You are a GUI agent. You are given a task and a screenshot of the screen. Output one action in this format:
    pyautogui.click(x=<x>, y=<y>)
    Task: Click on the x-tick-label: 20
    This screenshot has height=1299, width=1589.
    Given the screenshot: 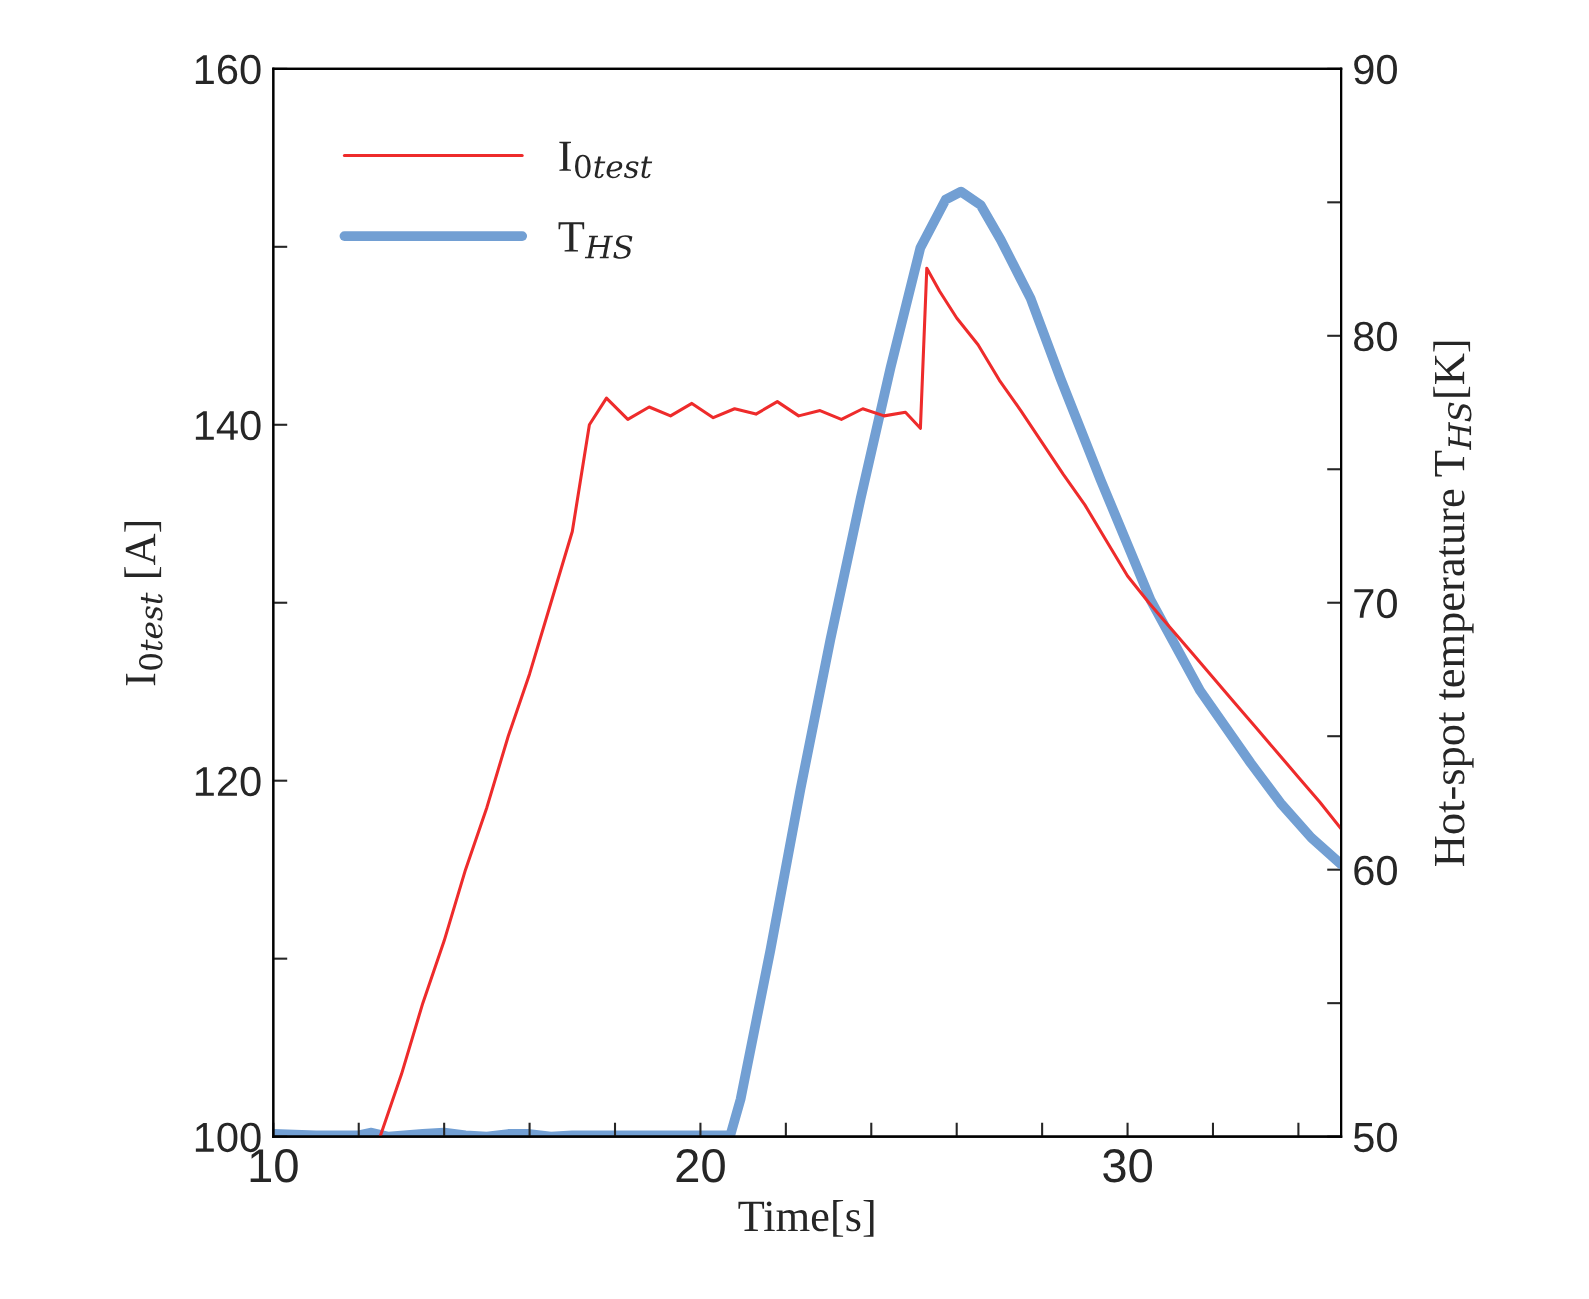 What is the action you would take?
    pyautogui.click(x=700, y=1165)
    